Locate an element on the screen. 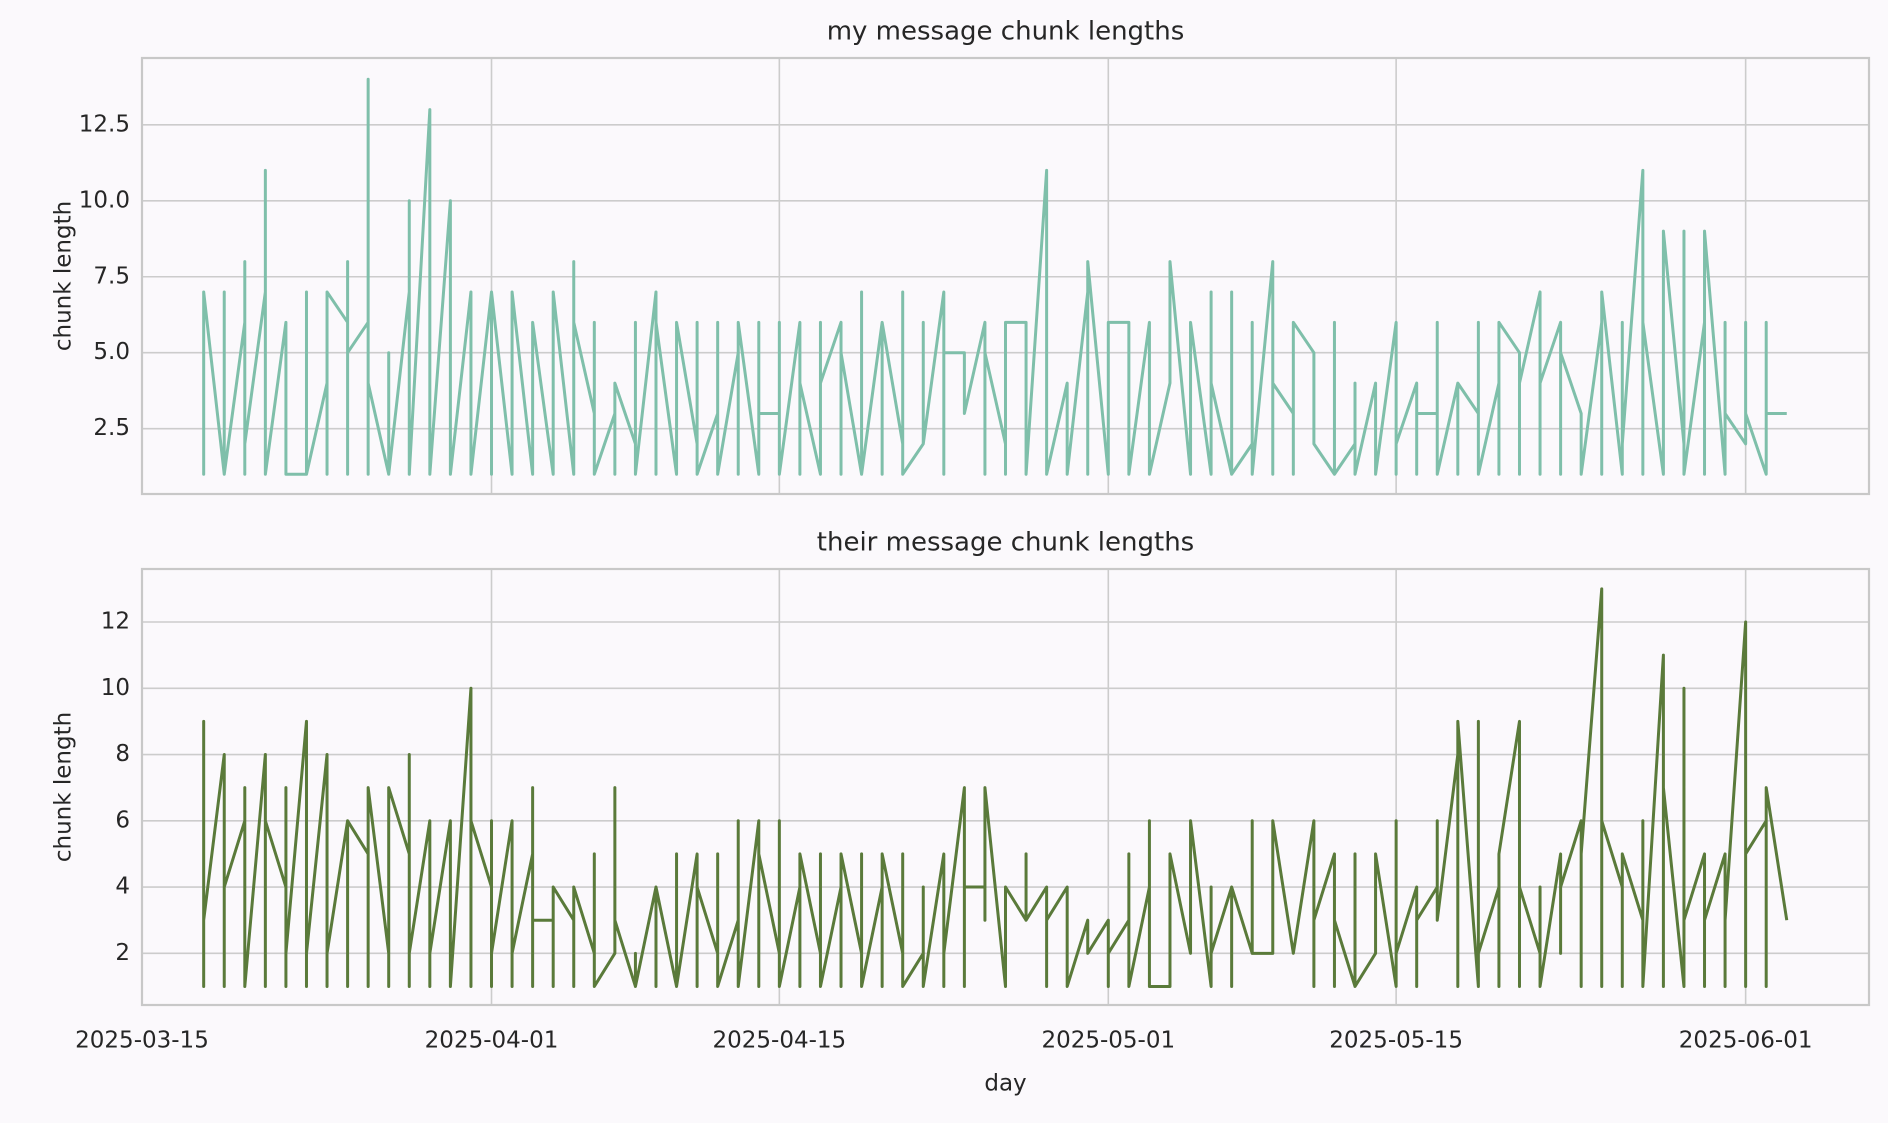 The image size is (1888, 1123). y-tick-label: 6 is located at coordinates (122, 820).